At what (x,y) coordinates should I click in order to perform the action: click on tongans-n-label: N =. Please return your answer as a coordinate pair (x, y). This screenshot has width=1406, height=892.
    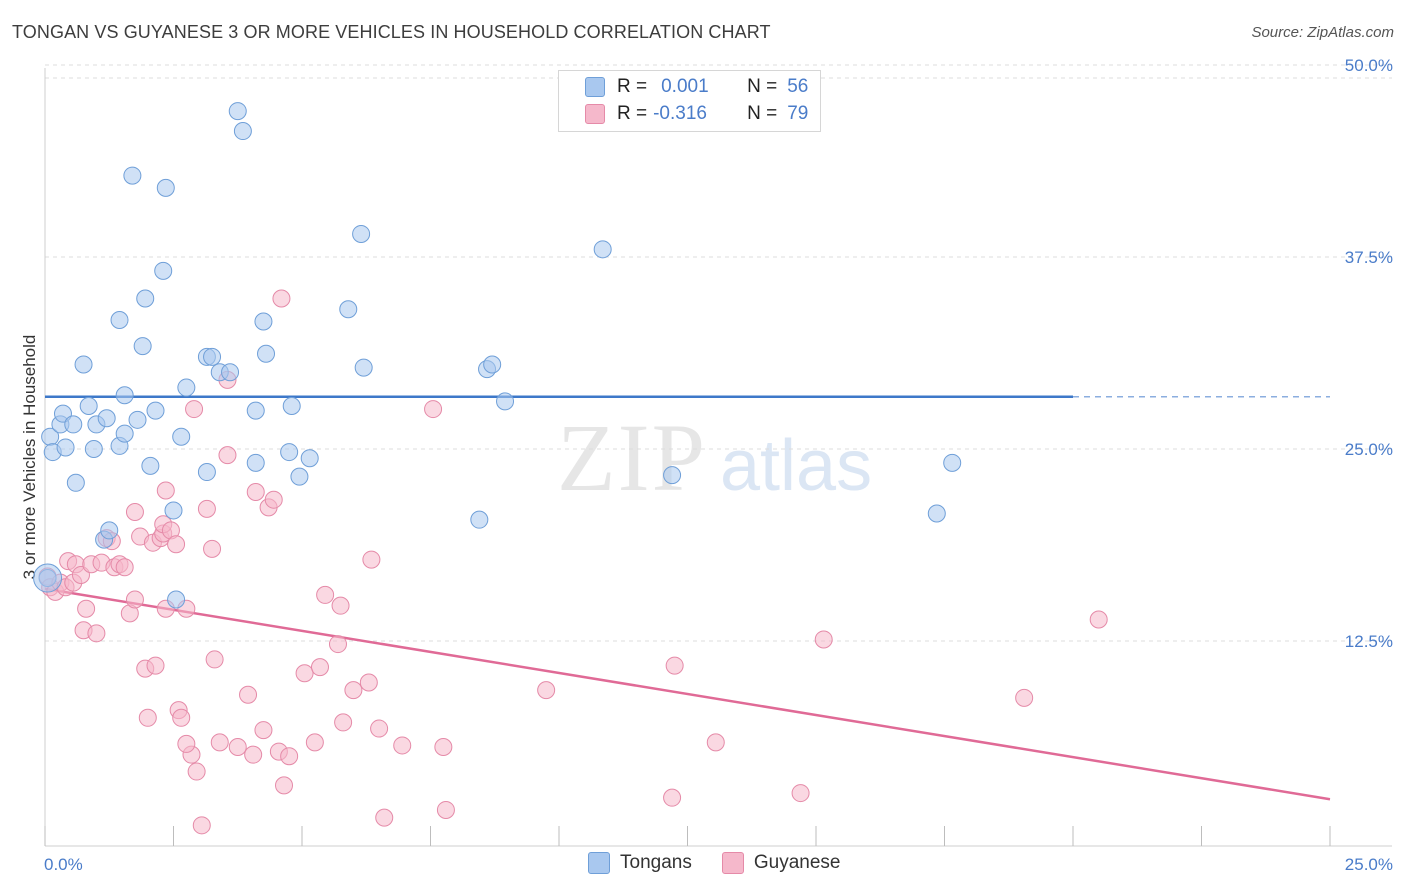
    Looking at the image, I should click on (762, 86).